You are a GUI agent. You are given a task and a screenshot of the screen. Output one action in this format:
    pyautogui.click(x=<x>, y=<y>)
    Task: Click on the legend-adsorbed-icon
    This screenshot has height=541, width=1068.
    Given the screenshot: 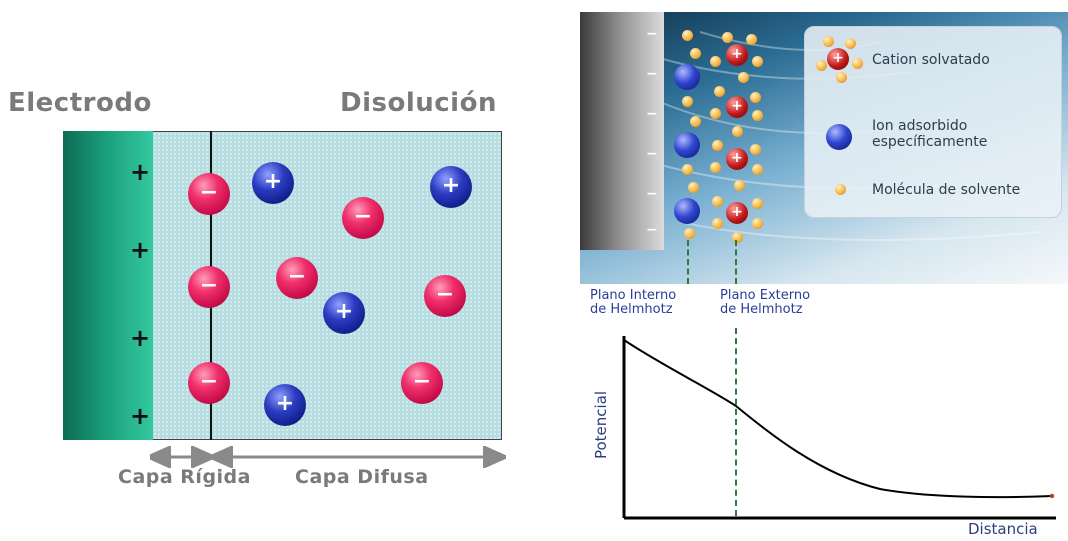 What is the action you would take?
    pyautogui.click(x=839, y=137)
    